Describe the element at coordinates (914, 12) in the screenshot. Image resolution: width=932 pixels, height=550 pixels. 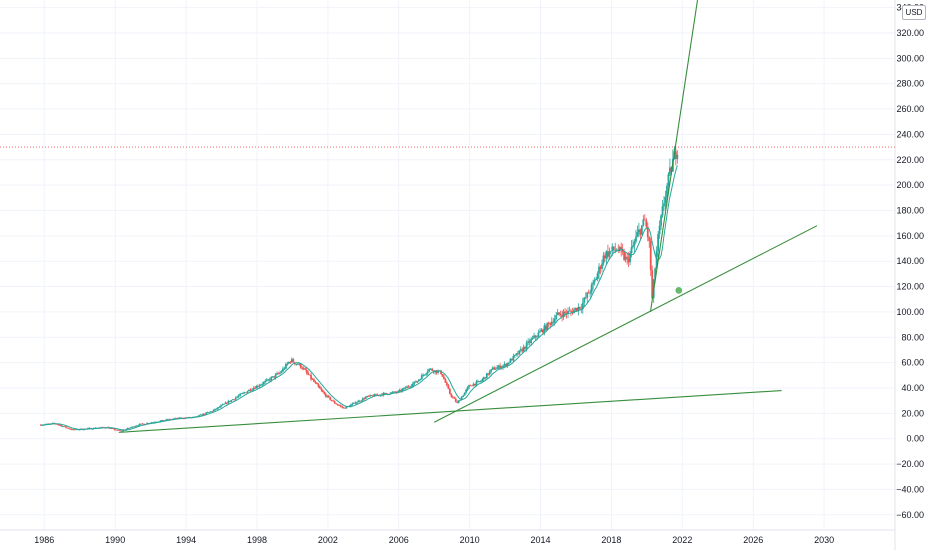
I see `currency-badge: USD` at that location.